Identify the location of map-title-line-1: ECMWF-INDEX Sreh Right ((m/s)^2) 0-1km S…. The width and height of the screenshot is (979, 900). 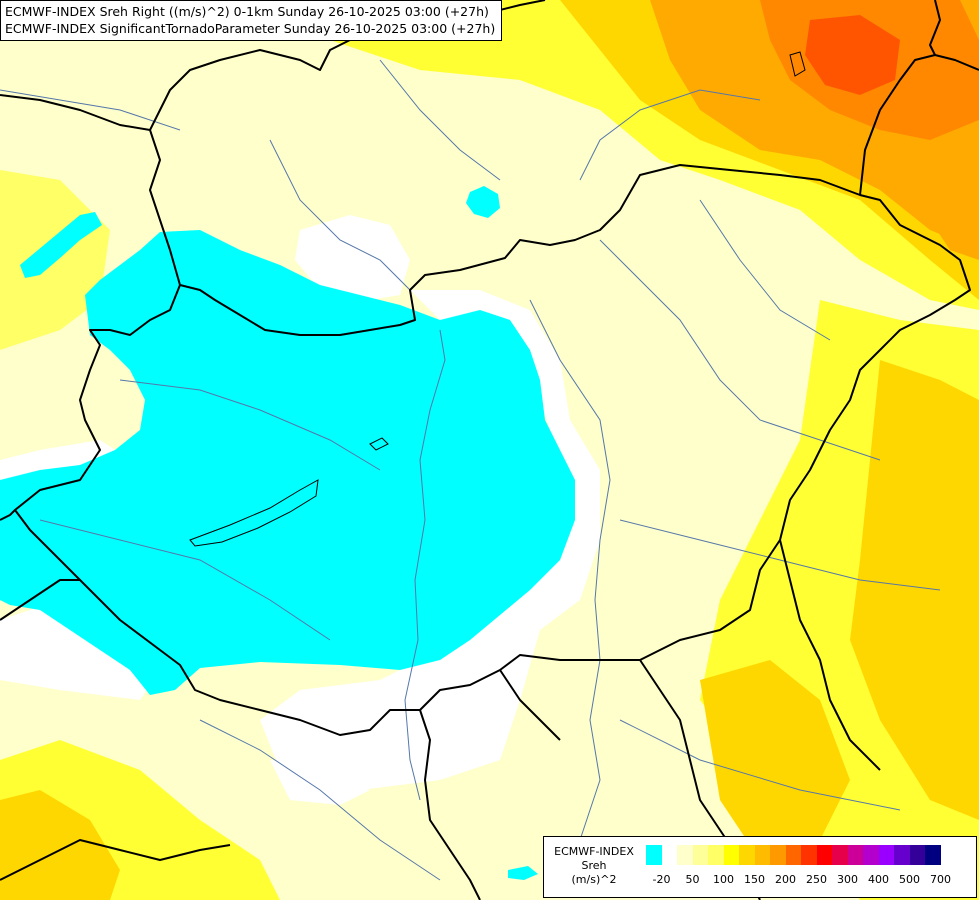
(247, 11).